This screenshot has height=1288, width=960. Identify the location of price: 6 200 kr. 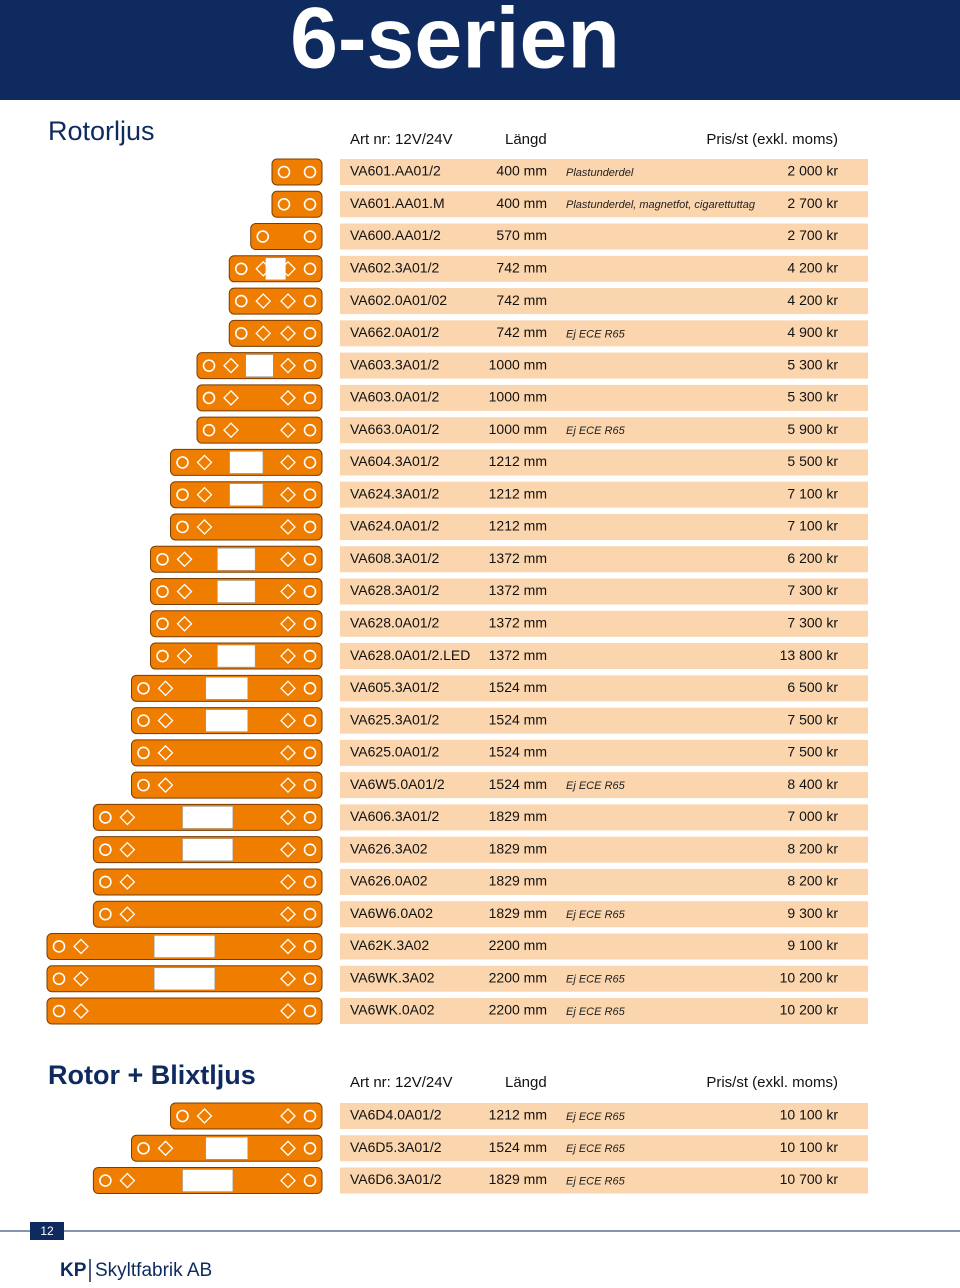
(812, 558).